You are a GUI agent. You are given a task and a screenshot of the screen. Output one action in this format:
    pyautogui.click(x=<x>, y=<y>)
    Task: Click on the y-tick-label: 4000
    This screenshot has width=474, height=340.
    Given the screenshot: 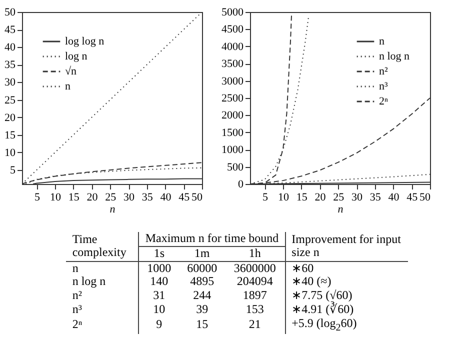 What is the action you would take?
    pyautogui.click(x=233, y=46)
    